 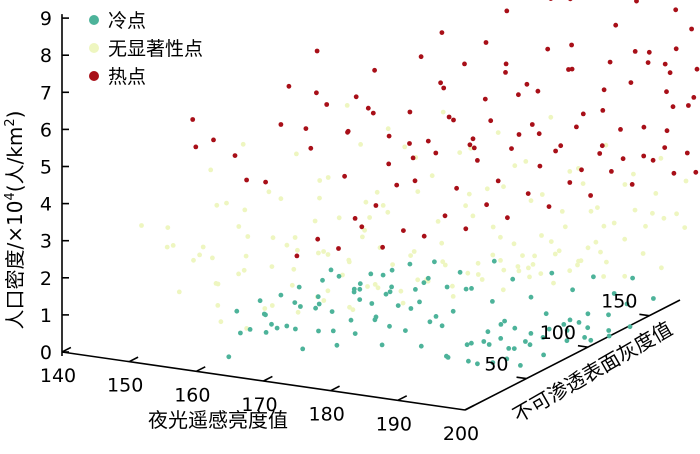 I want to click on y-tick-mark, so click(x=644, y=315).